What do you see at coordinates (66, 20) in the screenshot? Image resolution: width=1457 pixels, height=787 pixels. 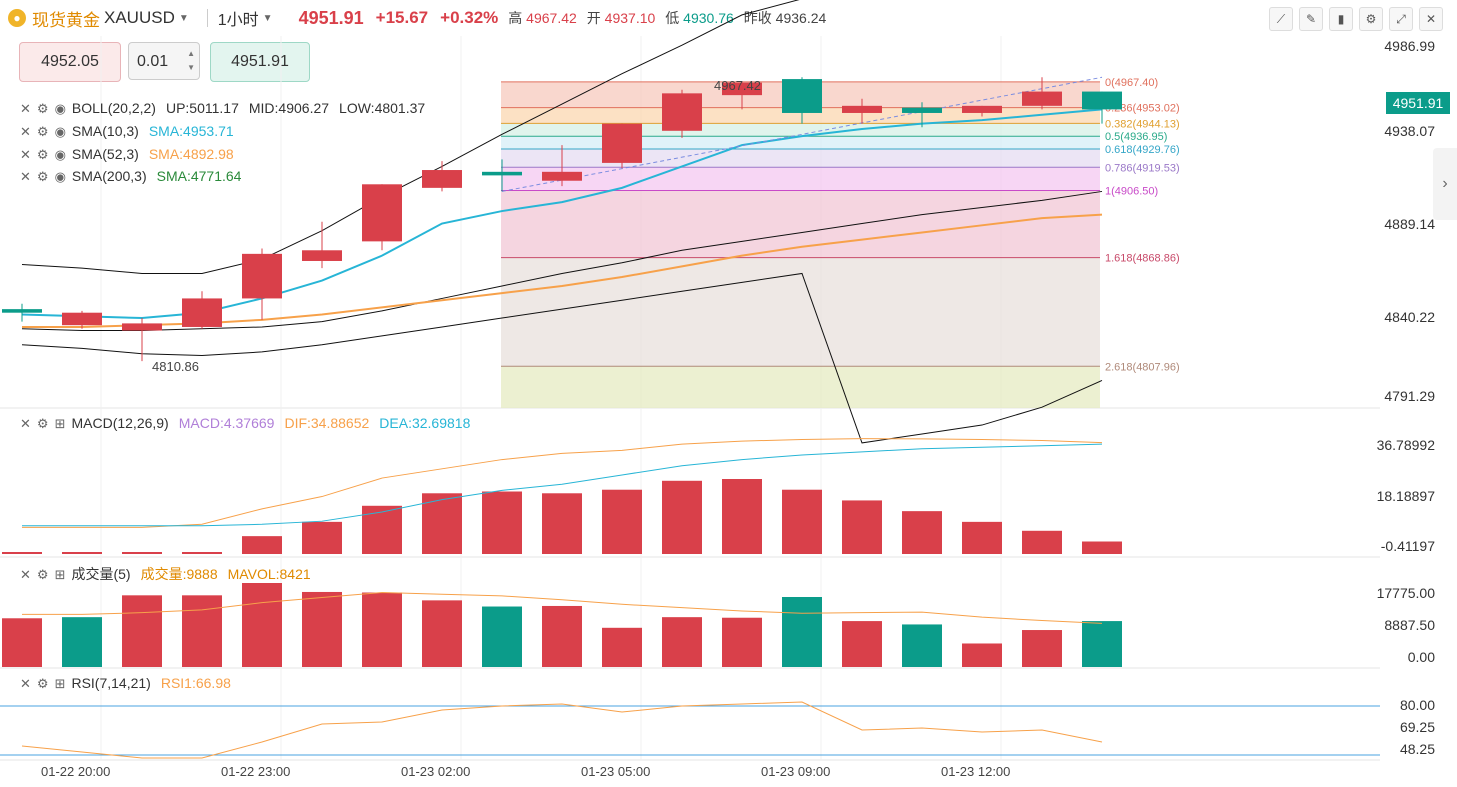 I see `instrument-name: 现货黄金` at bounding box center [66, 20].